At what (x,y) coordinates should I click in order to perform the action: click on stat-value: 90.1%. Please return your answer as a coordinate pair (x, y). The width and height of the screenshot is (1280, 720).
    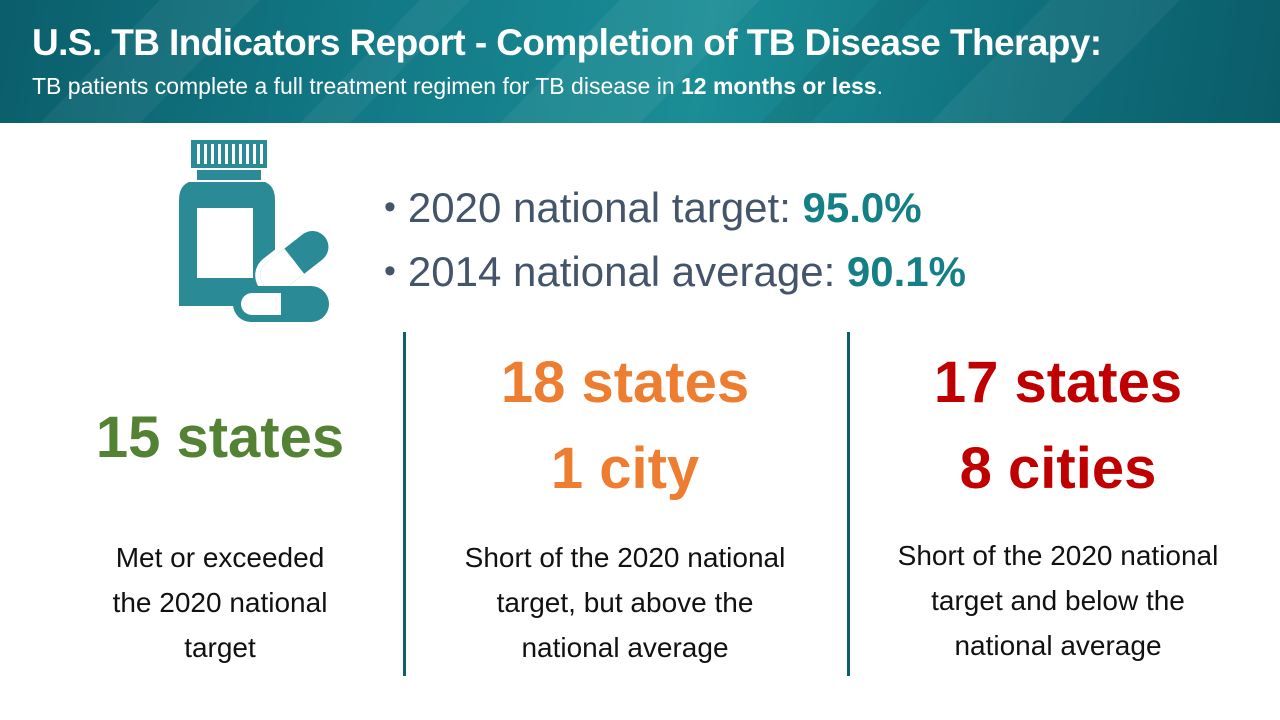
    Looking at the image, I should click on (906, 271).